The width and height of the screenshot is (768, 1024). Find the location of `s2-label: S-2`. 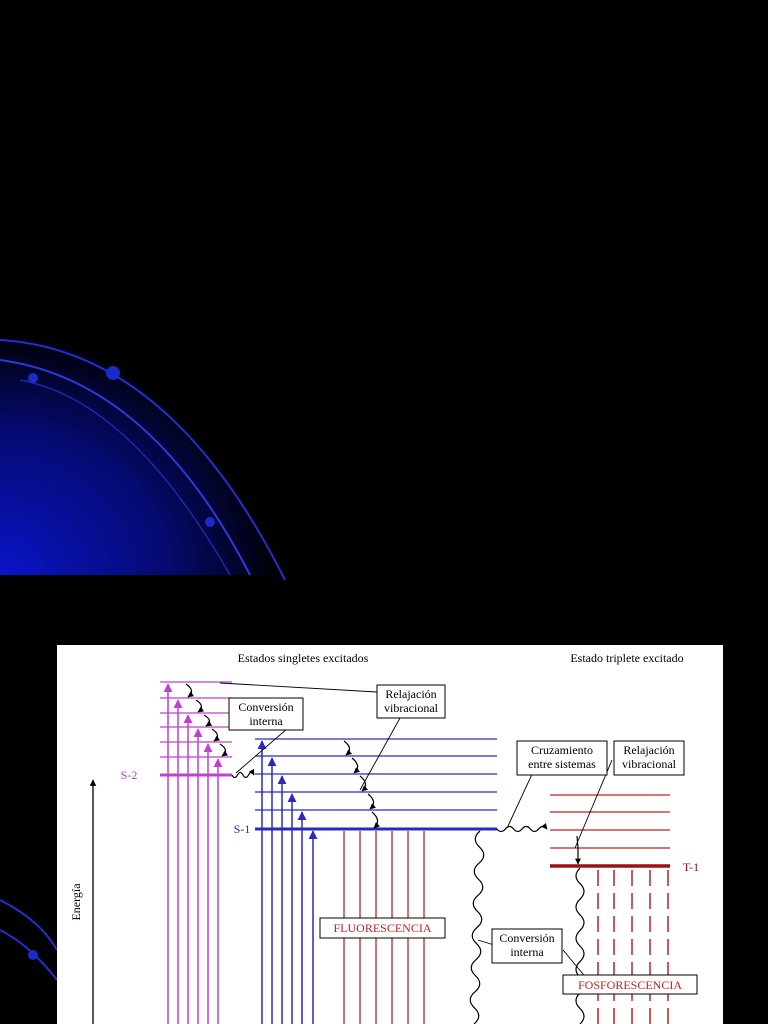

s2-label: S-2 is located at coordinates (129, 775).